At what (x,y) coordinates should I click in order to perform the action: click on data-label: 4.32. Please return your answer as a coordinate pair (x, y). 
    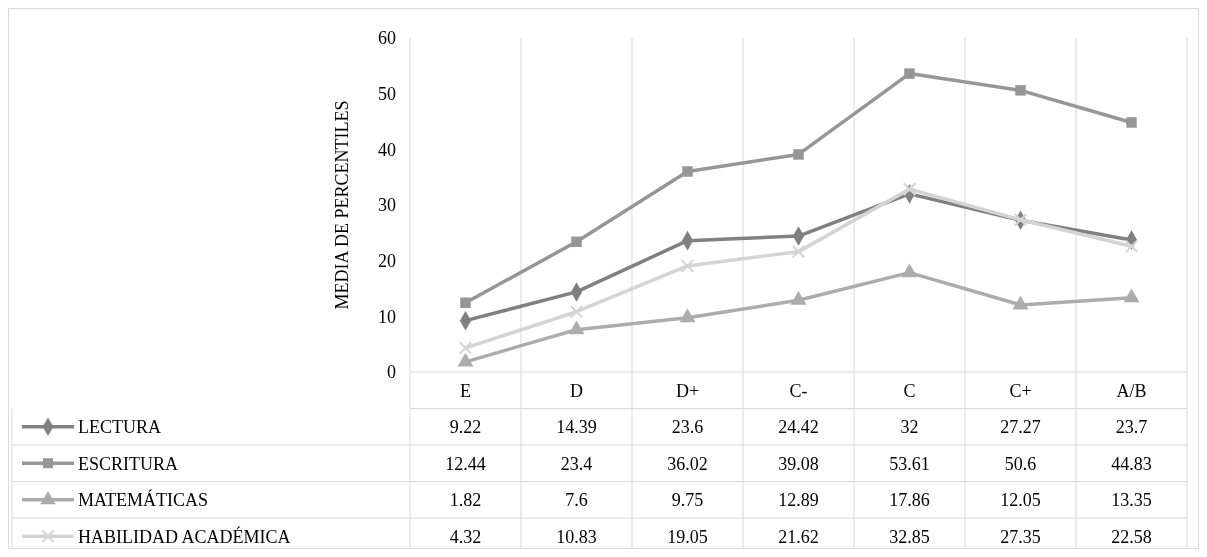
    Looking at the image, I should click on (465, 536).